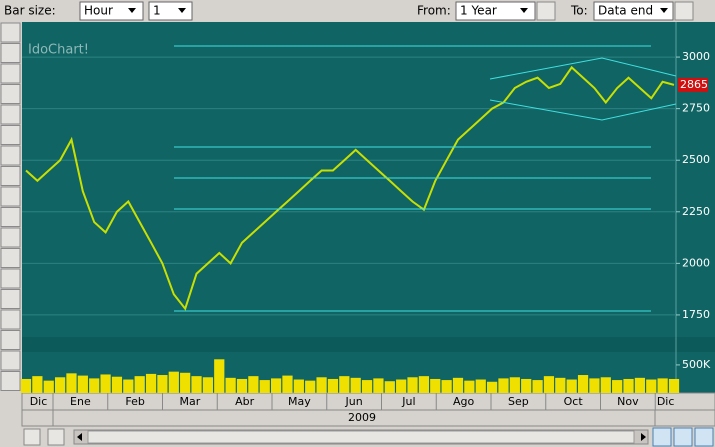 The width and height of the screenshot is (715, 447). I want to click on last-price-box, so click(693, 84).